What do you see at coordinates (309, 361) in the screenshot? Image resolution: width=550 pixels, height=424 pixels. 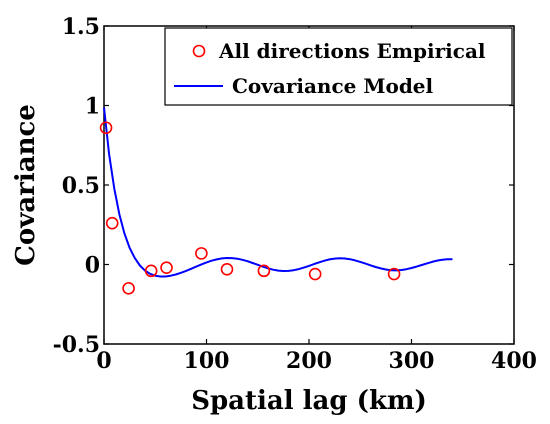 I see `x-tick-label: 200` at bounding box center [309, 361].